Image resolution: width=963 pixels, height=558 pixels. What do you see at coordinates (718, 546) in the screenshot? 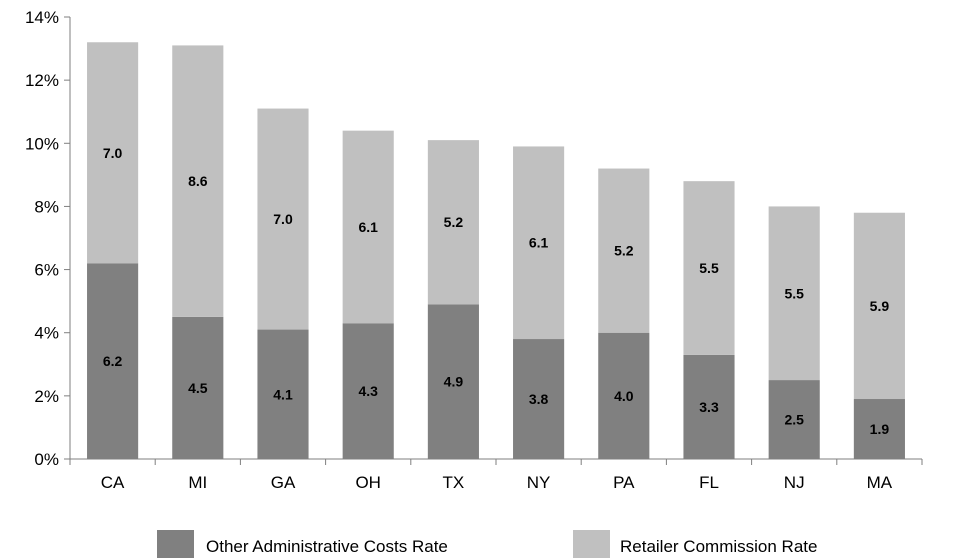
I see `legend-label-series-1: Retailer Commission Rate` at bounding box center [718, 546].